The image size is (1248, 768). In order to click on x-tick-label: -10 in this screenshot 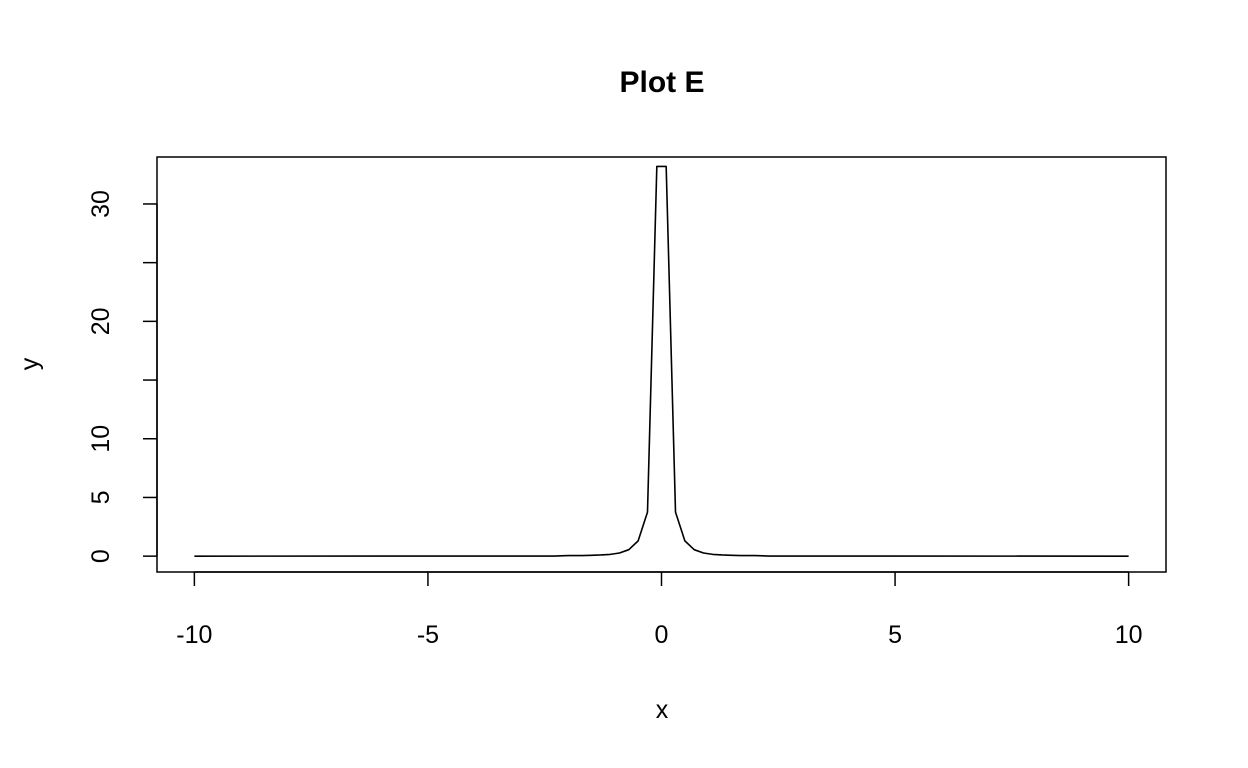, I will do `click(194, 635)`.